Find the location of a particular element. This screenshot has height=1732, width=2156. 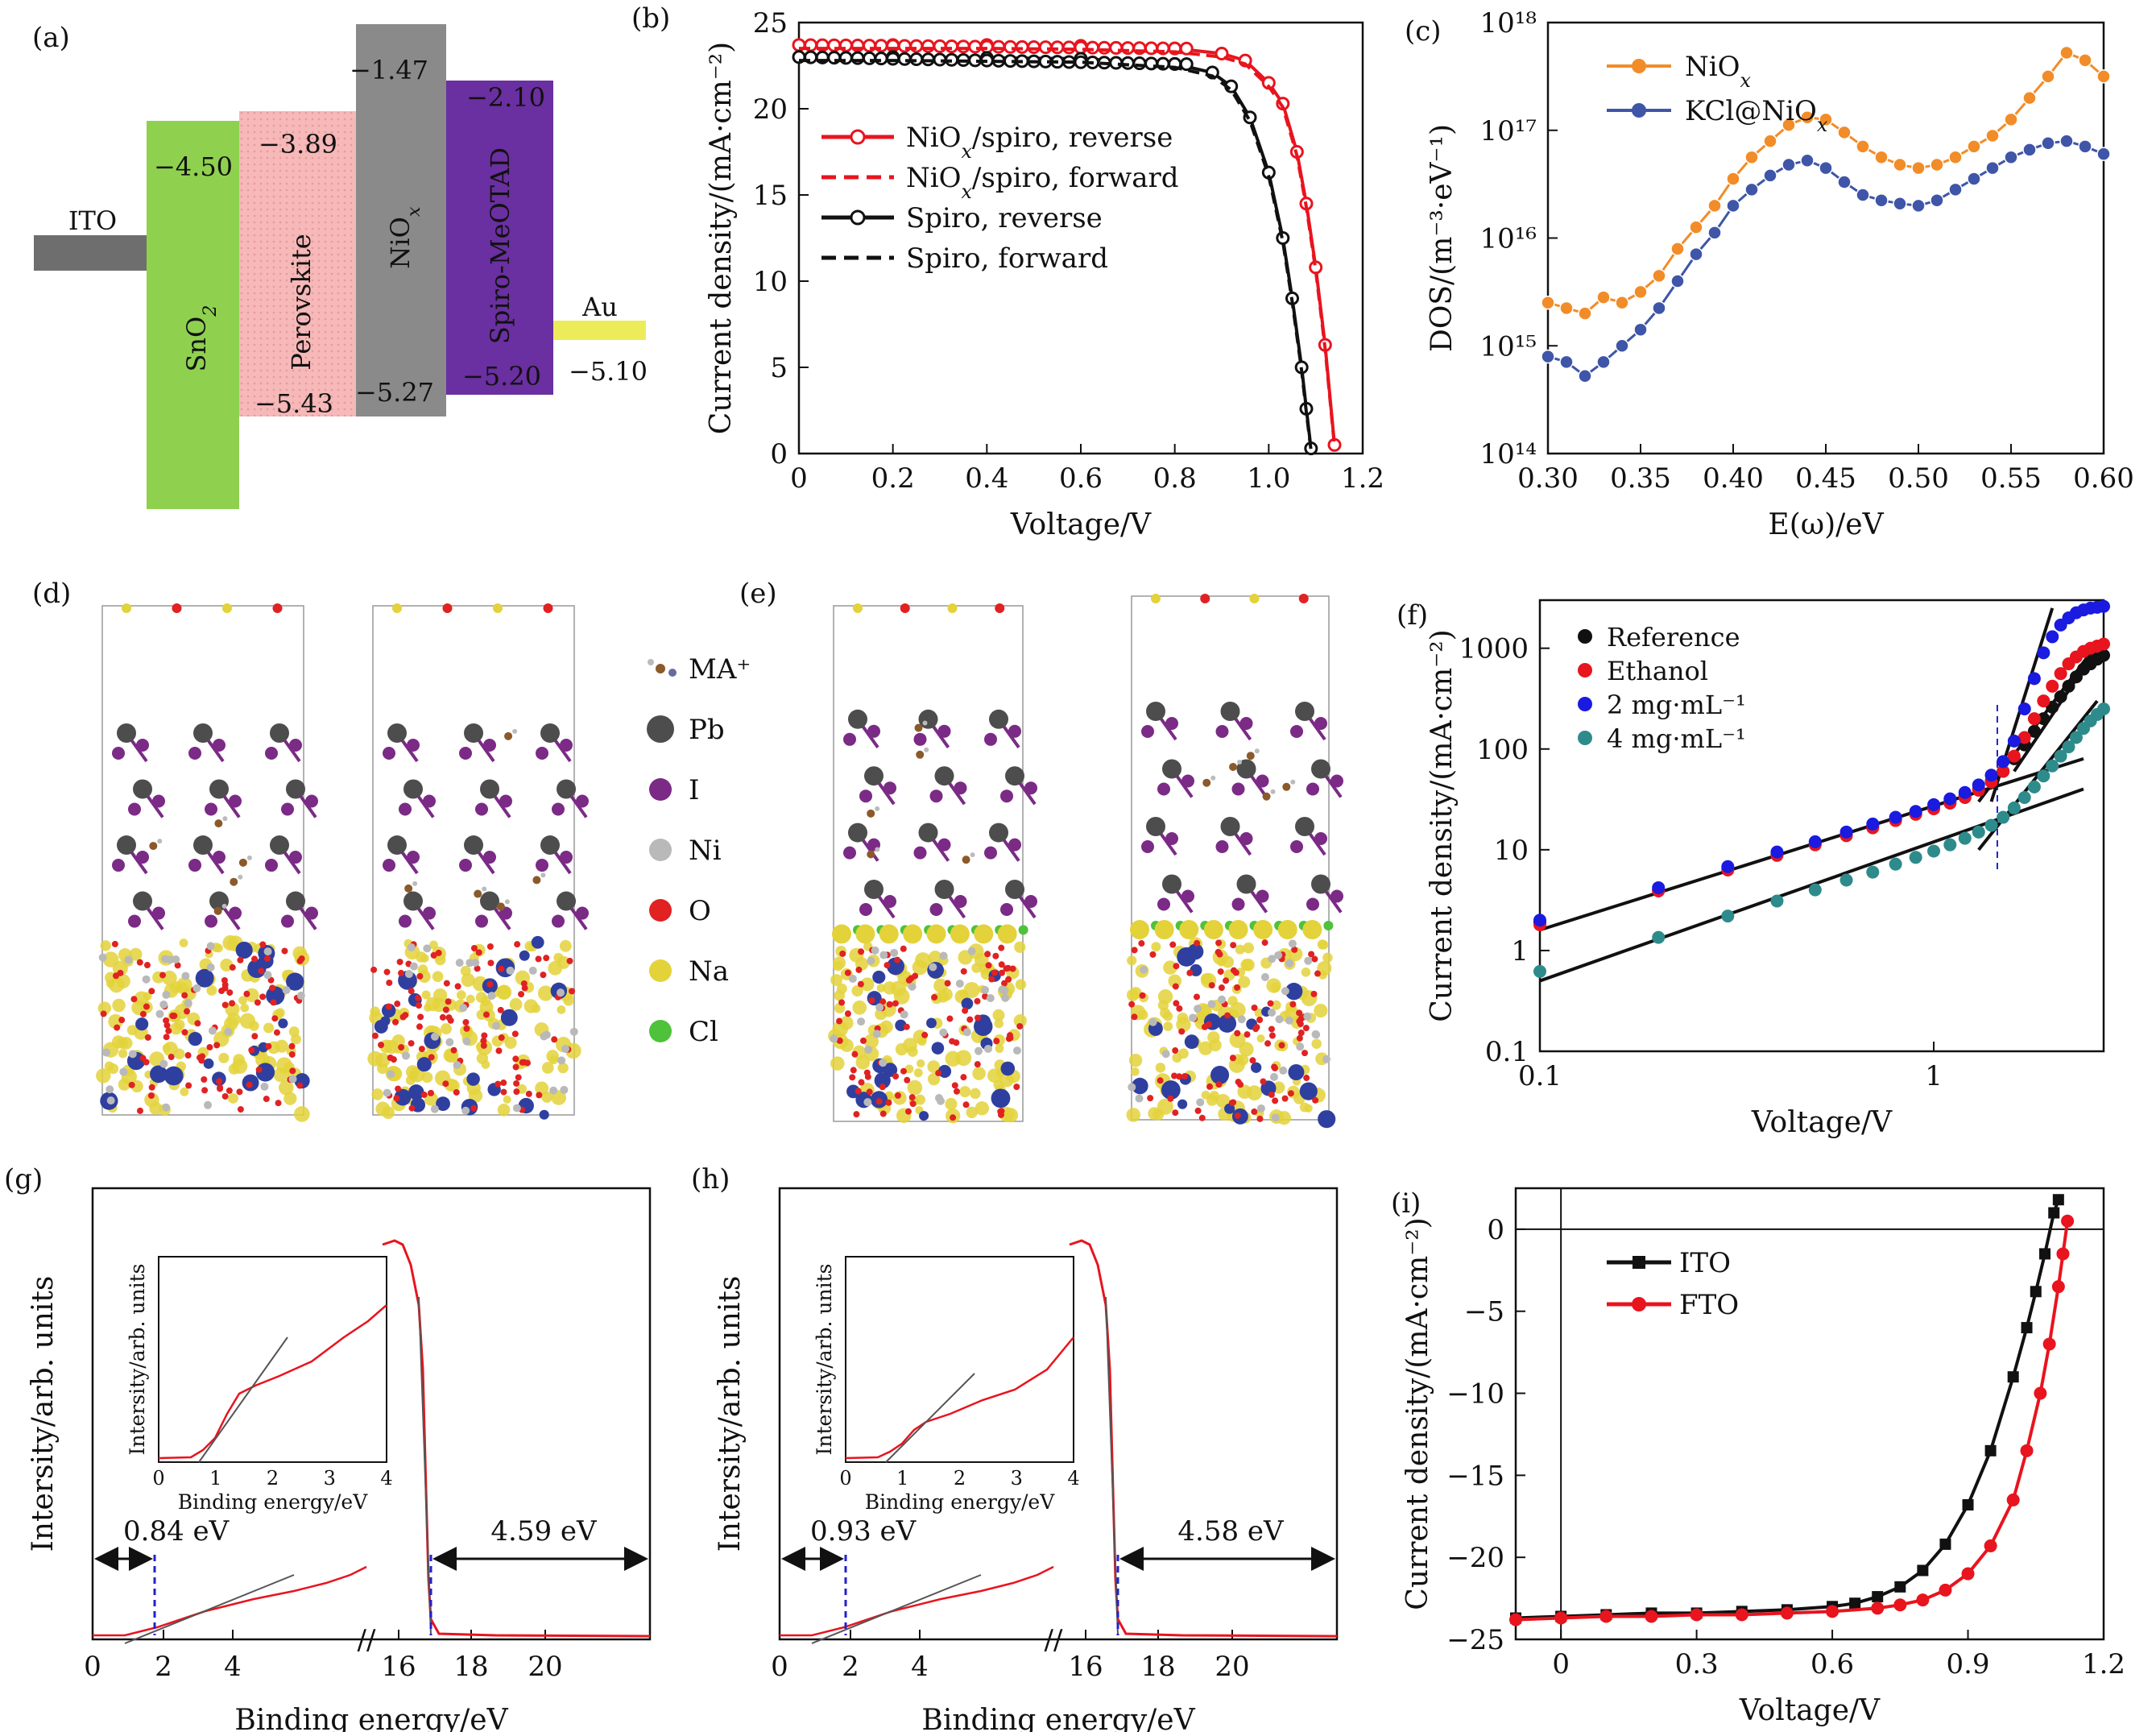

layer-label-niox: NiOx is located at coordinates (404, 237).